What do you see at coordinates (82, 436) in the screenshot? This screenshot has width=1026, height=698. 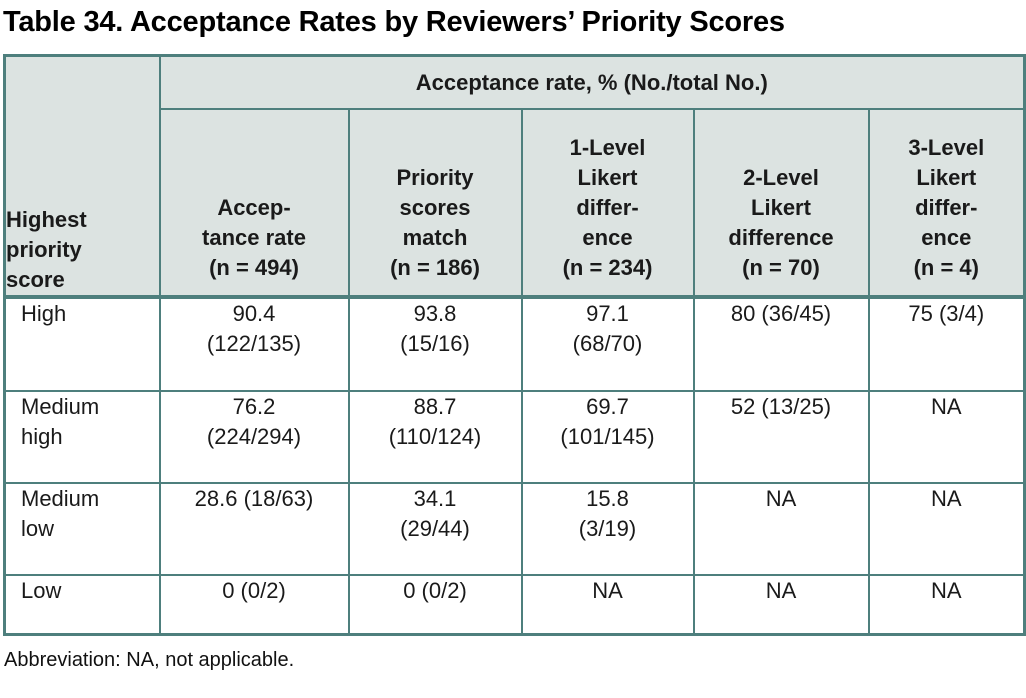 I see `row-label: Medium high` at bounding box center [82, 436].